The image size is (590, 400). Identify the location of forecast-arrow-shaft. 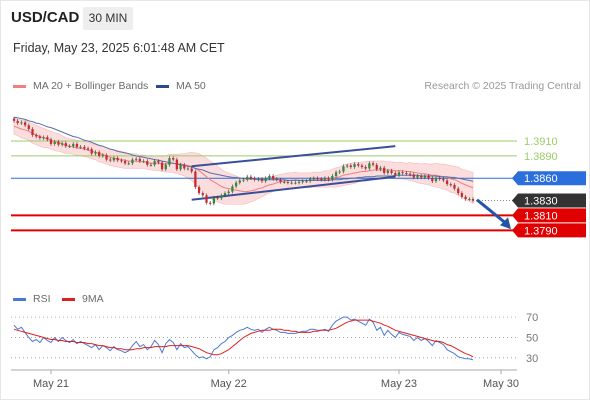
(492, 212).